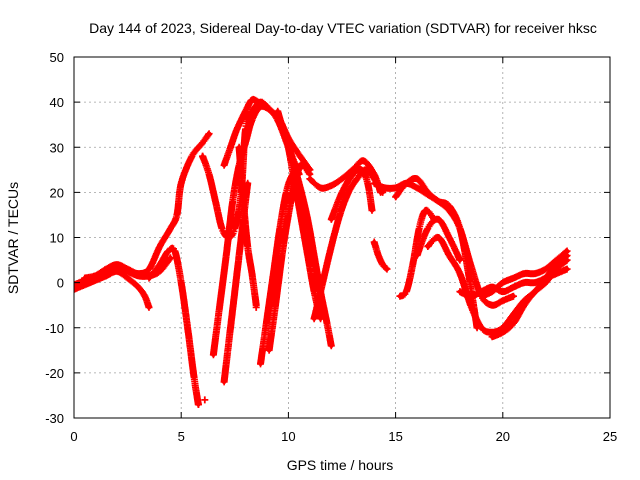 Image resolution: width=640 pixels, height=480 pixels. I want to click on y-tick-label: 50, so click(57, 57).